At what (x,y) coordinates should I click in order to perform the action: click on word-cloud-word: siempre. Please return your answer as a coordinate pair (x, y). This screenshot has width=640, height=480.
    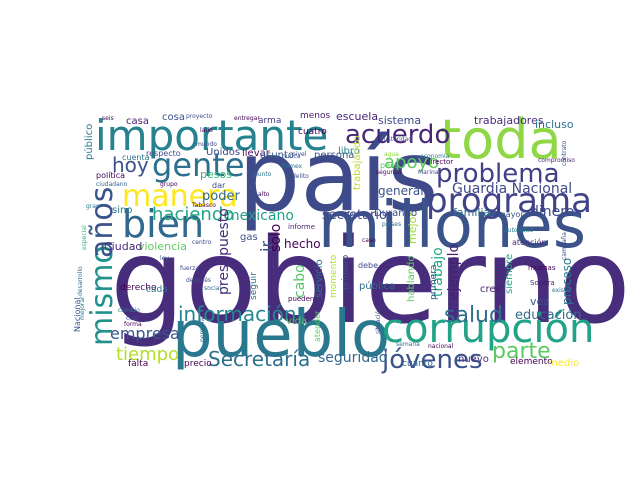
    Looking at the image, I should click on (509, 274).